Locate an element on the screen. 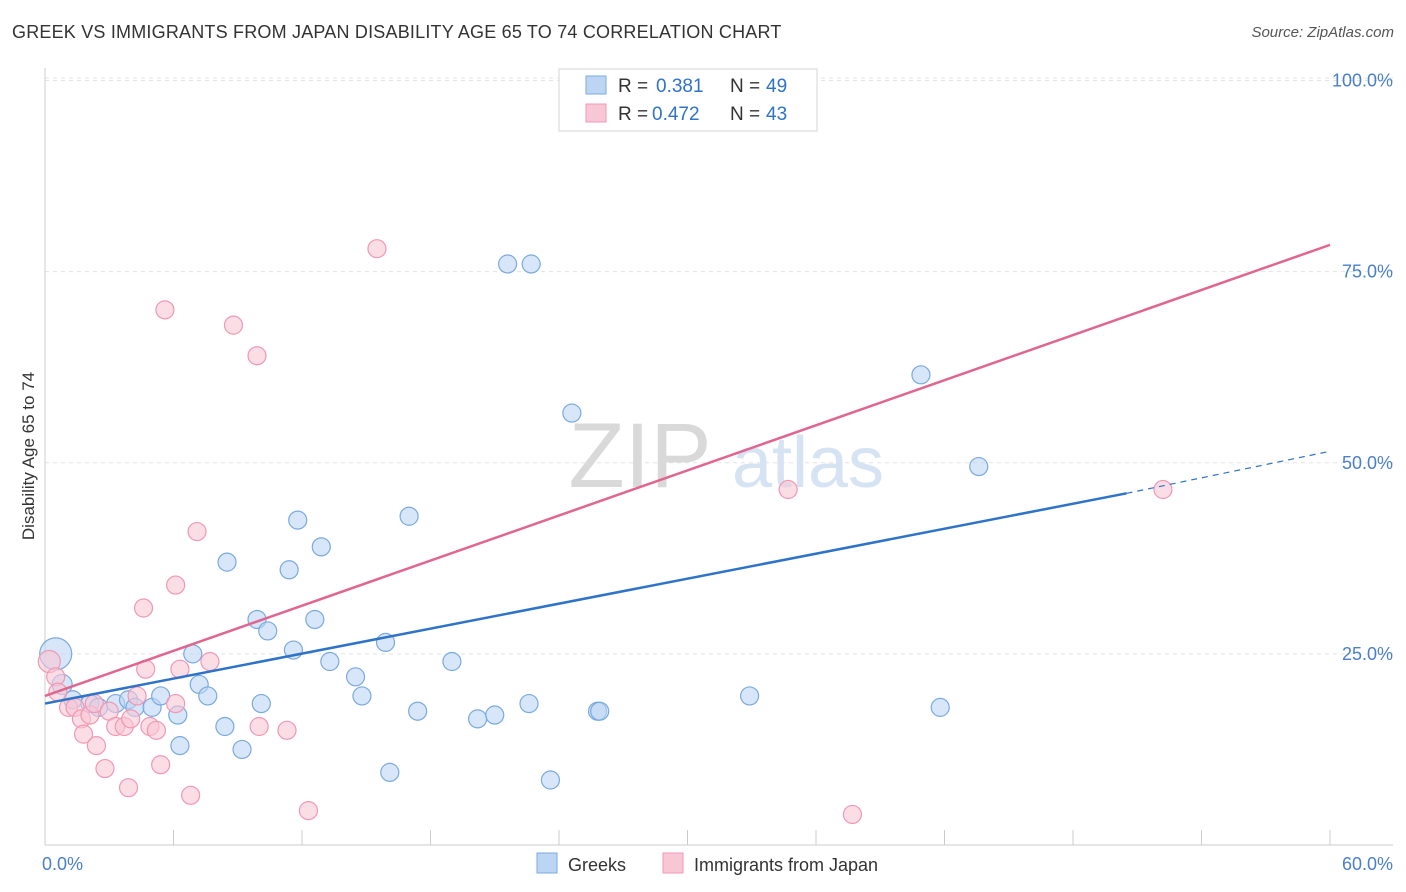  legend-stats-box: R = 0.381 N = 49 R = 0.472 N = 43 is located at coordinates (688, 100).